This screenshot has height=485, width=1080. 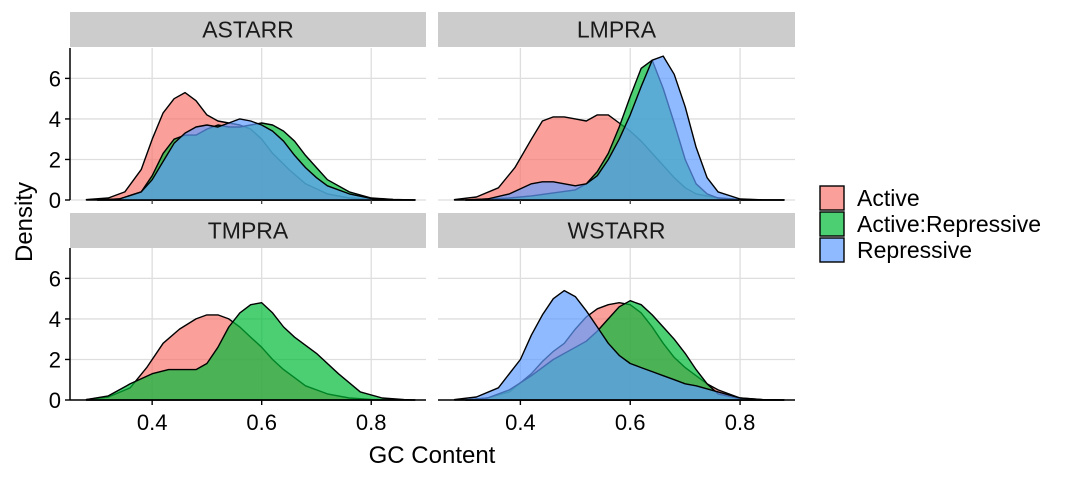 I want to click on legend-item-active-repressive: Active:Repressive, so click(x=930, y=224).